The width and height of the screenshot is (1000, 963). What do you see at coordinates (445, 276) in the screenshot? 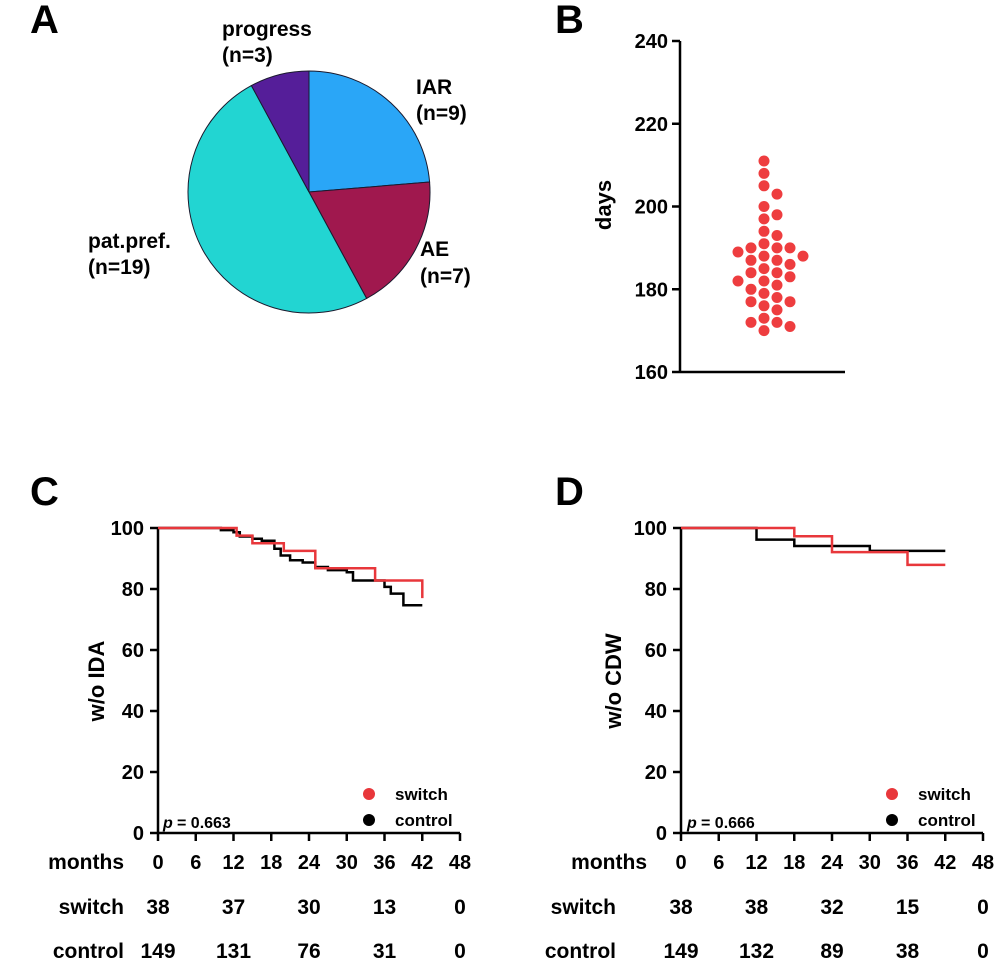
I see `pie-count-ae: (n=7)` at bounding box center [445, 276].